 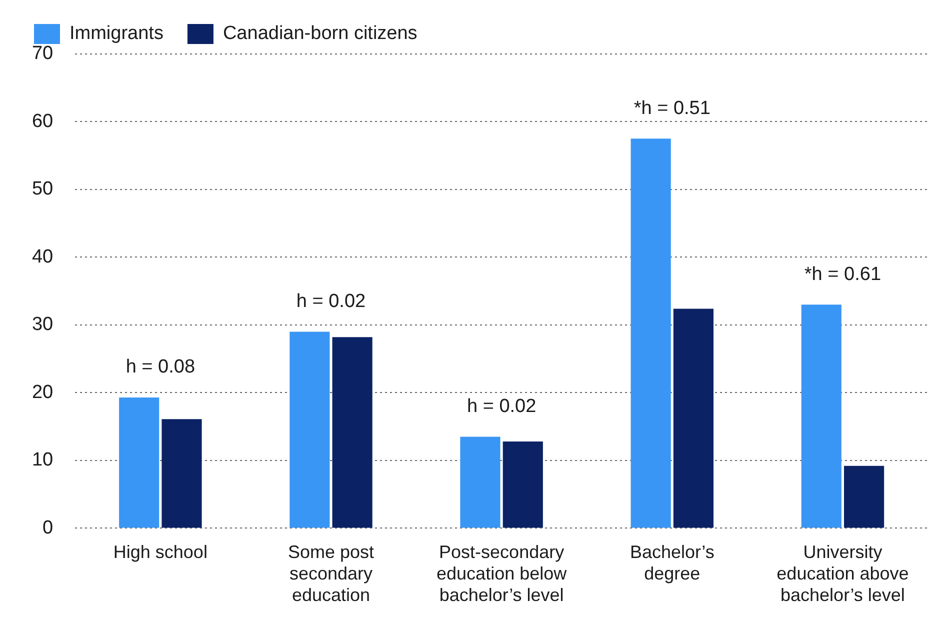 I want to click on legend-label: Immigrants, so click(x=117, y=33).